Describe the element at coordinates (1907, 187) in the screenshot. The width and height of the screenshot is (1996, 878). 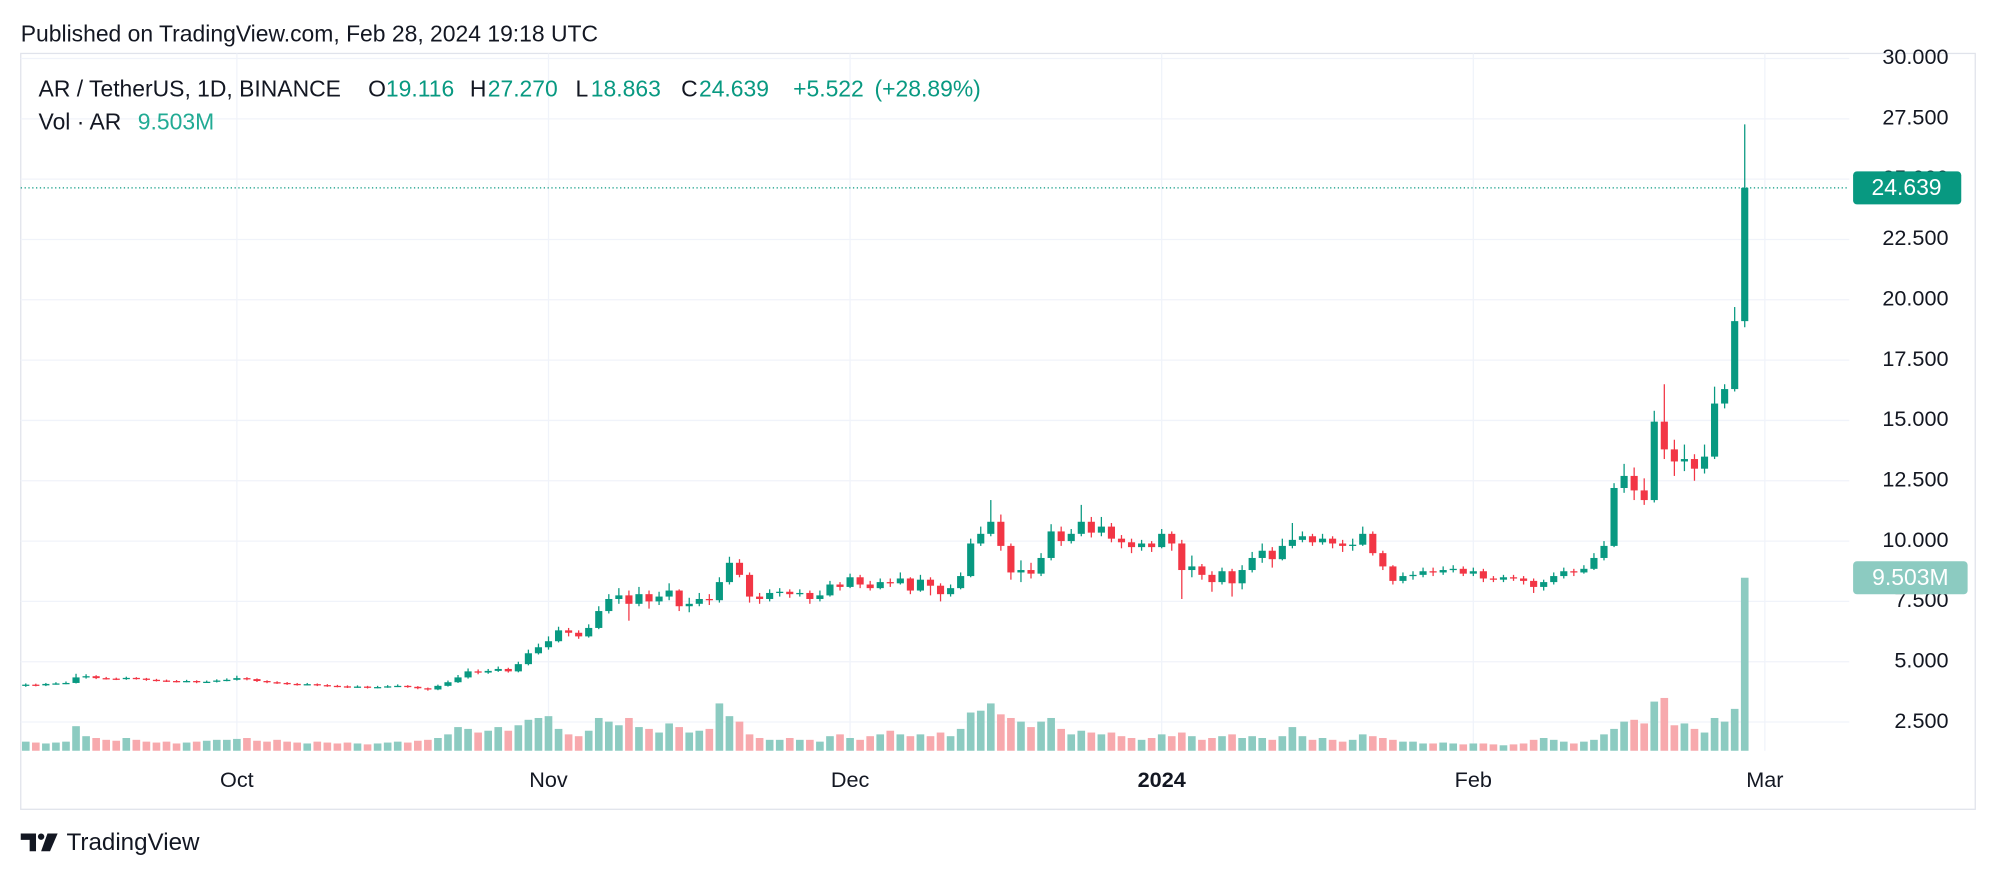
I see `last-price-label: 24.639` at that location.